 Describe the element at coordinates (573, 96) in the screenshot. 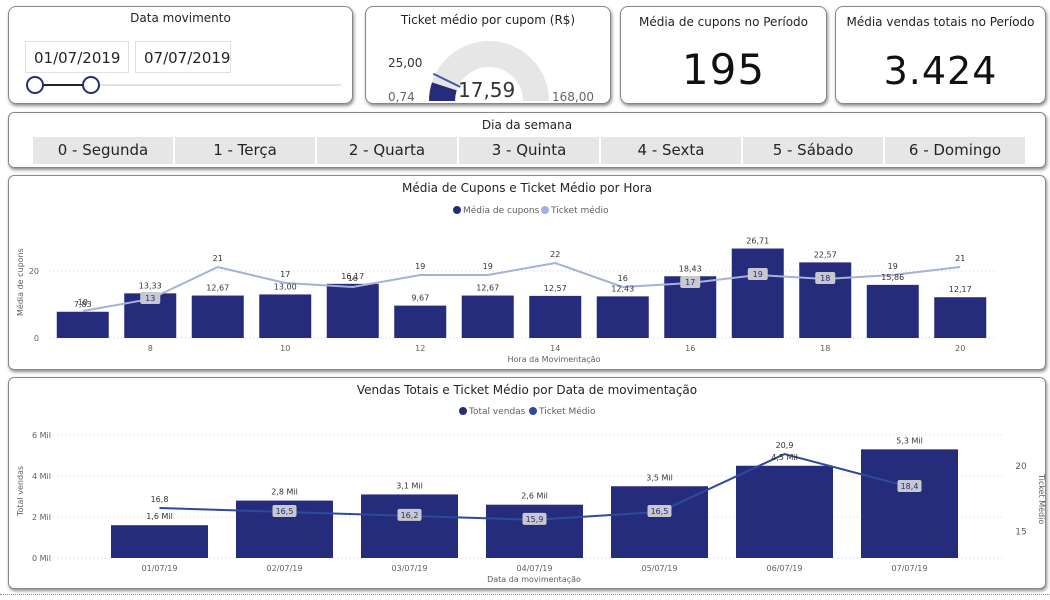

I see `gauge-max-label: 168,00` at that location.